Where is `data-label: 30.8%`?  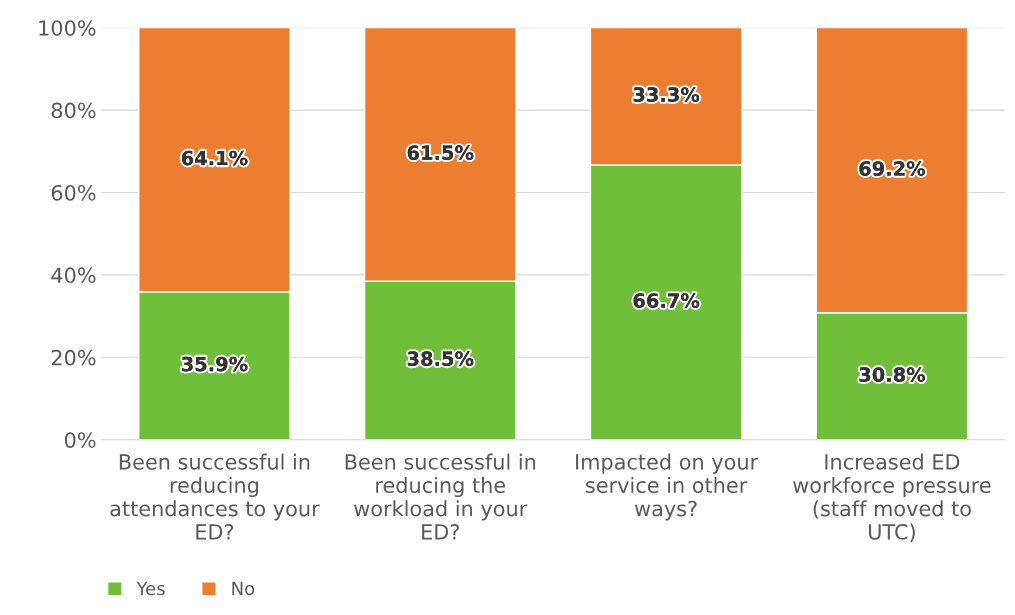 data-label: 30.8% is located at coordinates (892, 374).